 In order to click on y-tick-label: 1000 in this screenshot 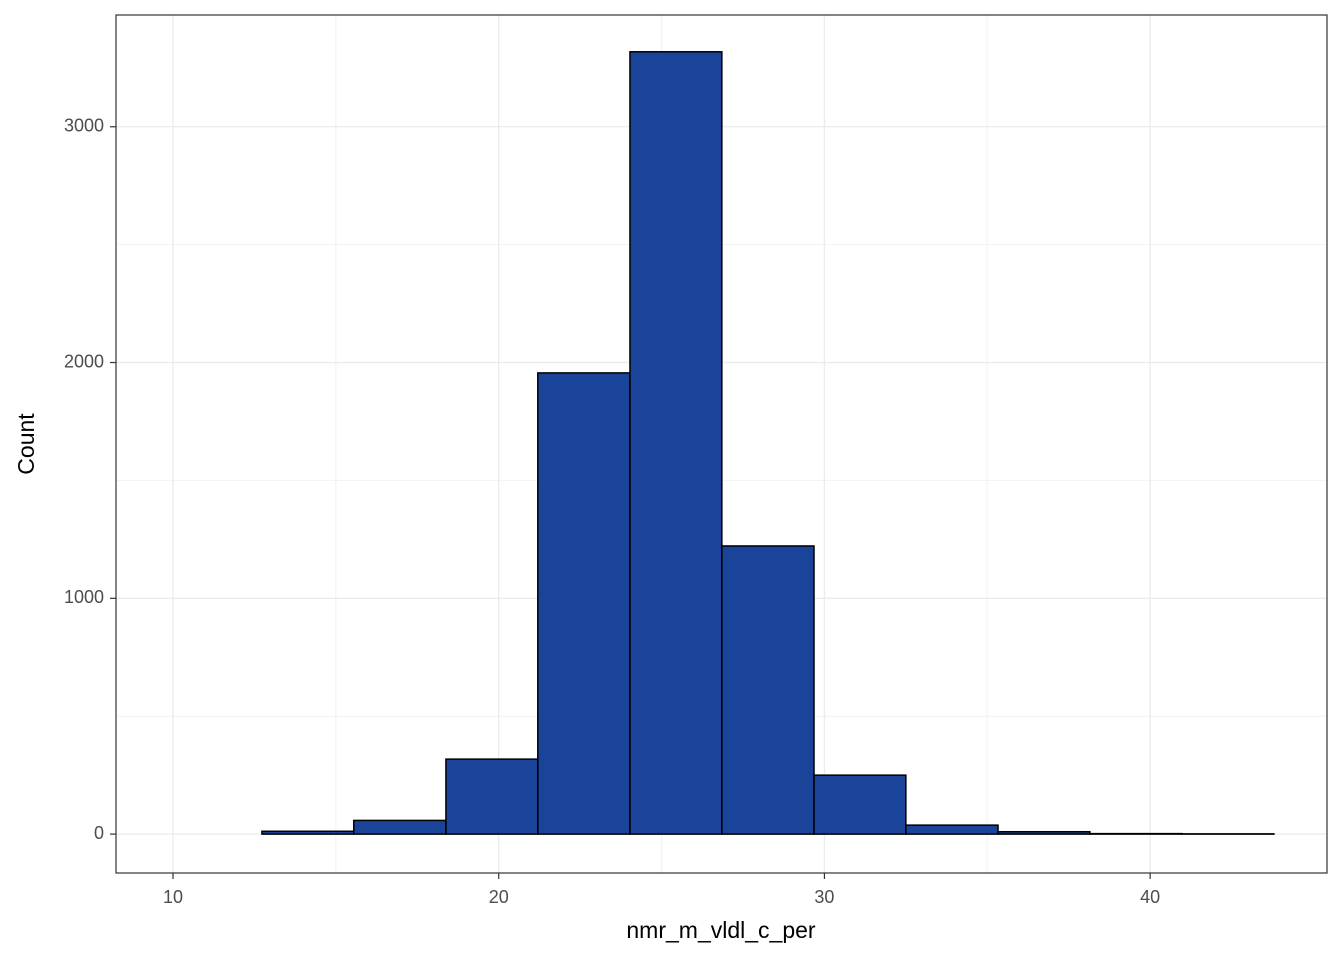, I will do `click(84, 597)`.